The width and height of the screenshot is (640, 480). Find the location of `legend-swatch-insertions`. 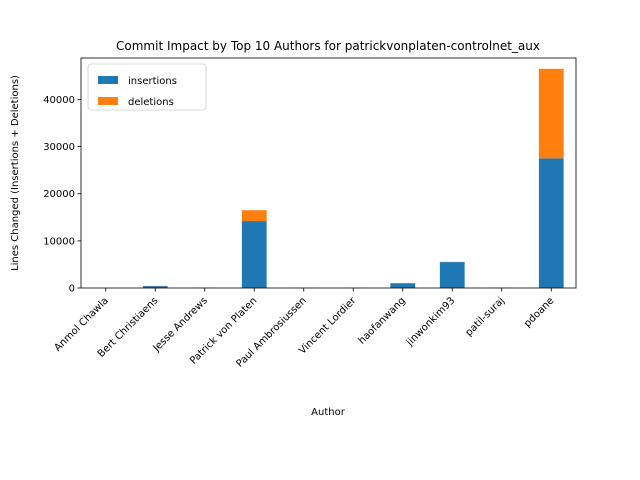

legend-swatch-insertions is located at coordinates (108, 80).